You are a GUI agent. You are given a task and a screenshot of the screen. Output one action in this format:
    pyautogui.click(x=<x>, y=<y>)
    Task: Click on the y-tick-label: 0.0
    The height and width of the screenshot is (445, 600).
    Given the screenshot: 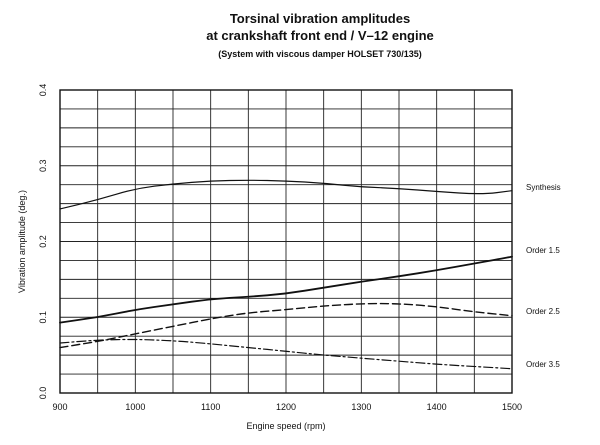 What is the action you would take?
    pyautogui.click(x=43, y=393)
    